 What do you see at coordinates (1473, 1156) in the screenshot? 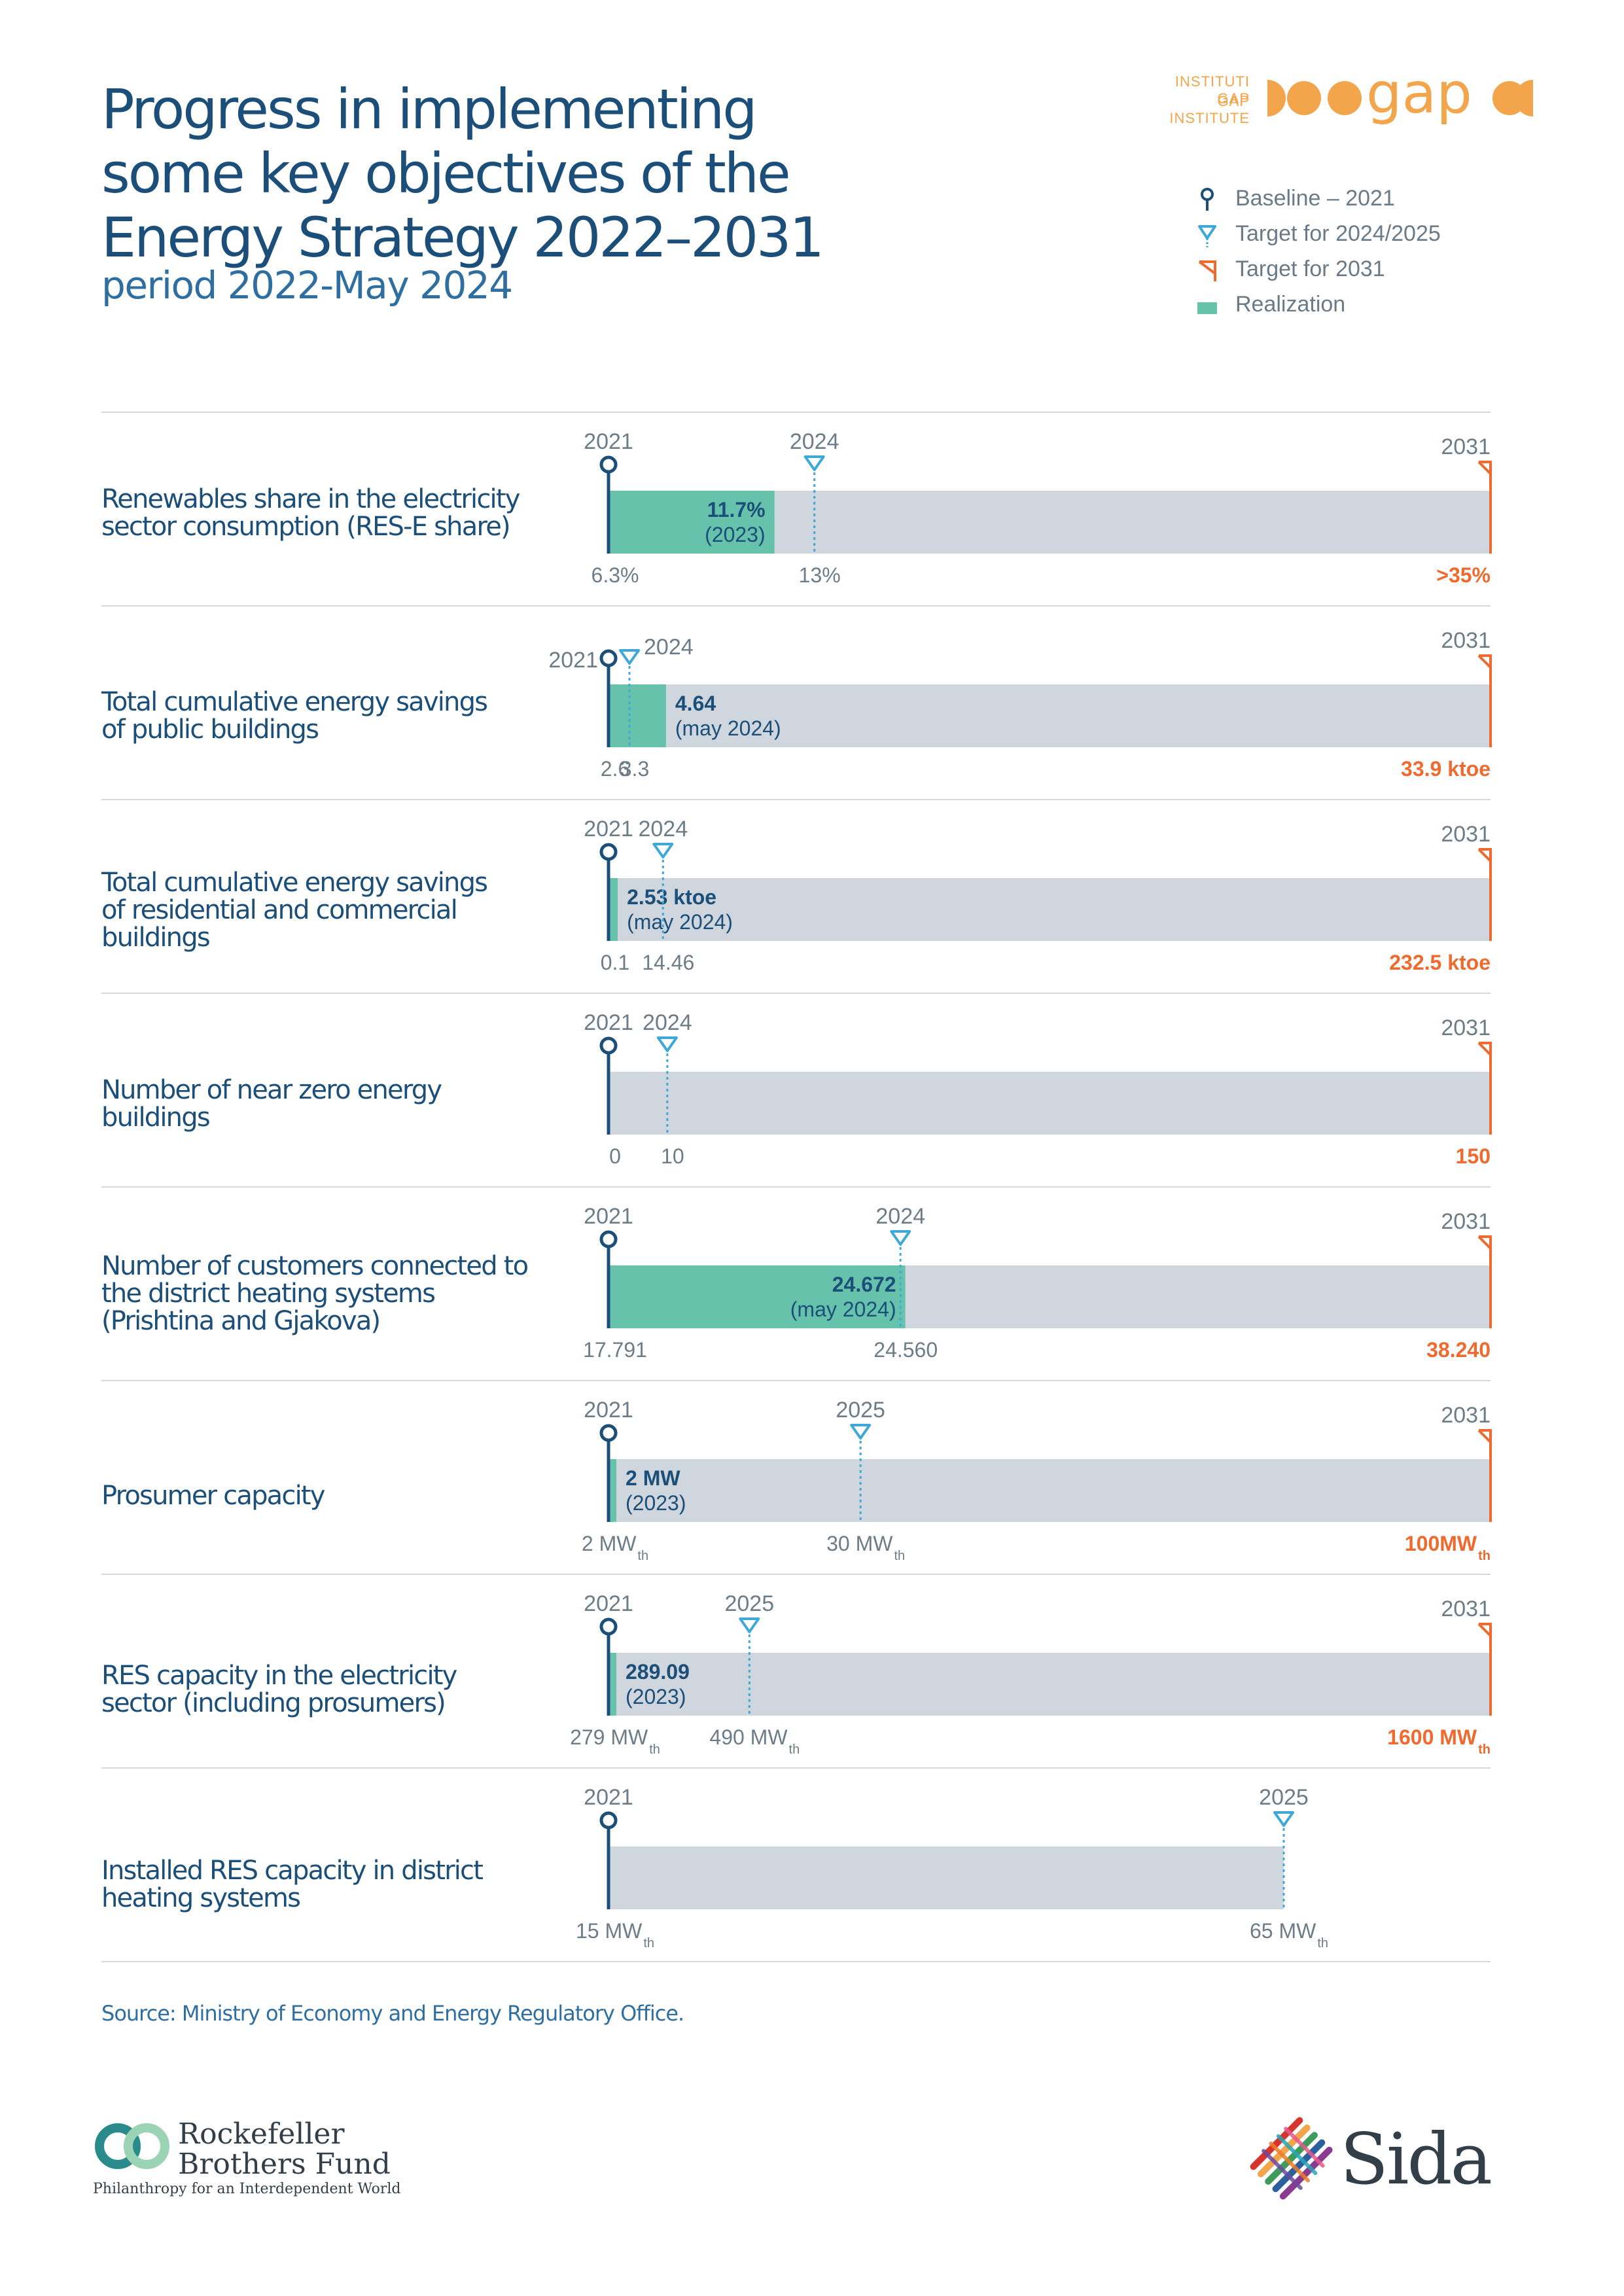
I see `final-target-value: 150` at bounding box center [1473, 1156].